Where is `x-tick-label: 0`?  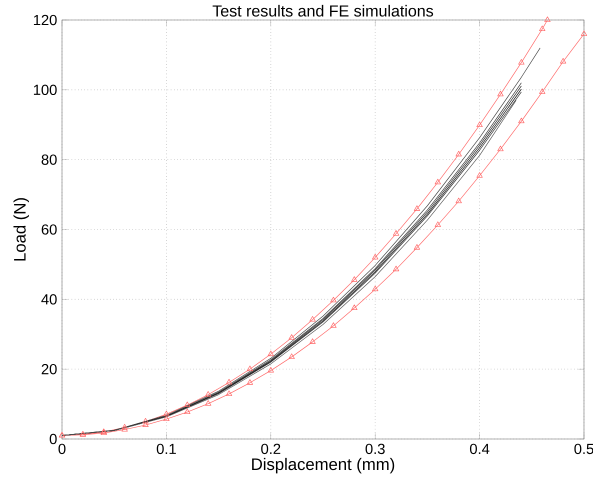 x-tick-label: 0 is located at coordinates (62, 449).